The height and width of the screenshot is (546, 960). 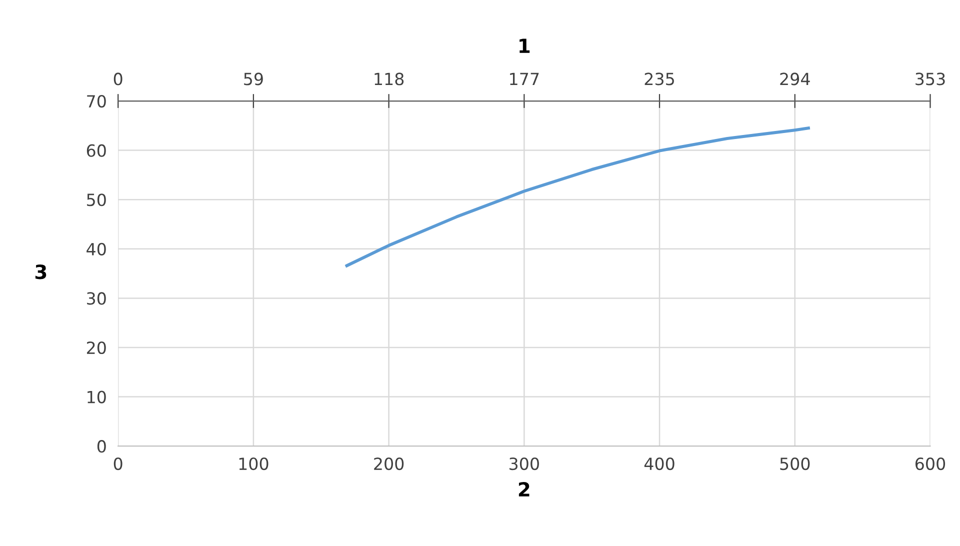 What do you see at coordinates (40, 272) in the screenshot?
I see `y-axis-title: 3` at bounding box center [40, 272].